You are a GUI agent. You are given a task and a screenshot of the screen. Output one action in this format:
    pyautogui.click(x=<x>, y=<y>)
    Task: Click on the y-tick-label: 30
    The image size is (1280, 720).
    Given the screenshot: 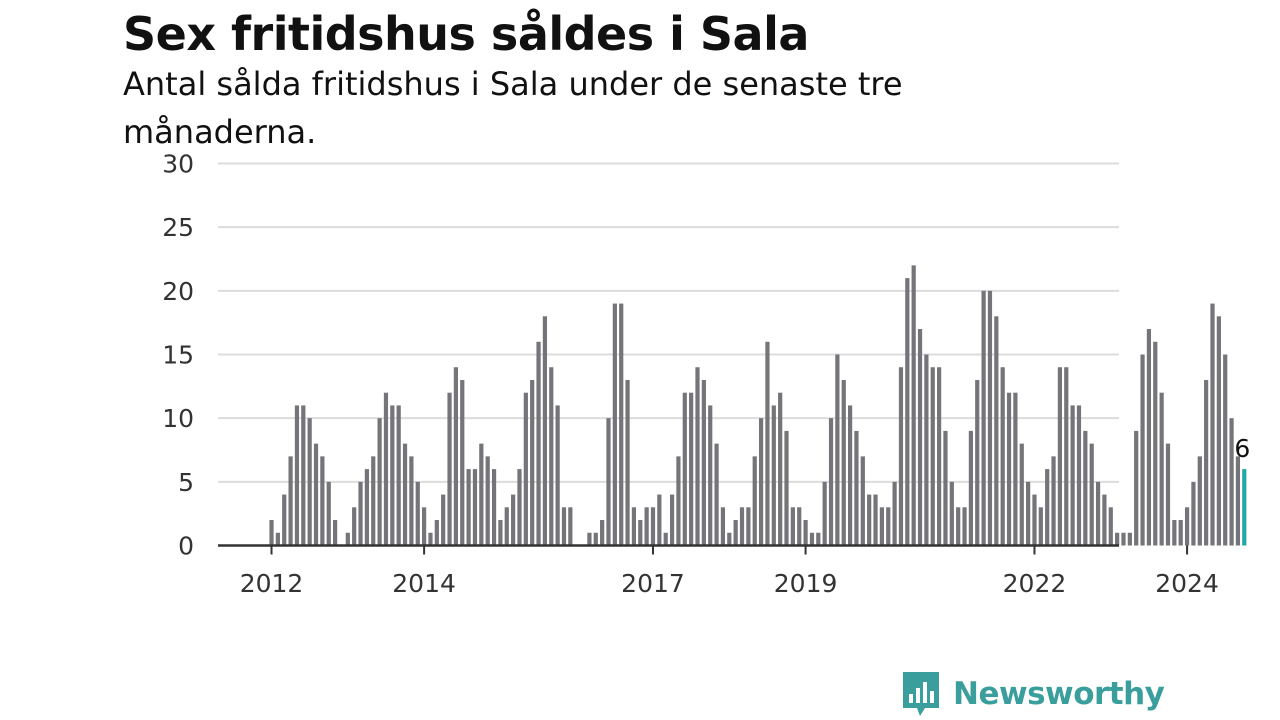 What is the action you would take?
    pyautogui.click(x=178, y=164)
    